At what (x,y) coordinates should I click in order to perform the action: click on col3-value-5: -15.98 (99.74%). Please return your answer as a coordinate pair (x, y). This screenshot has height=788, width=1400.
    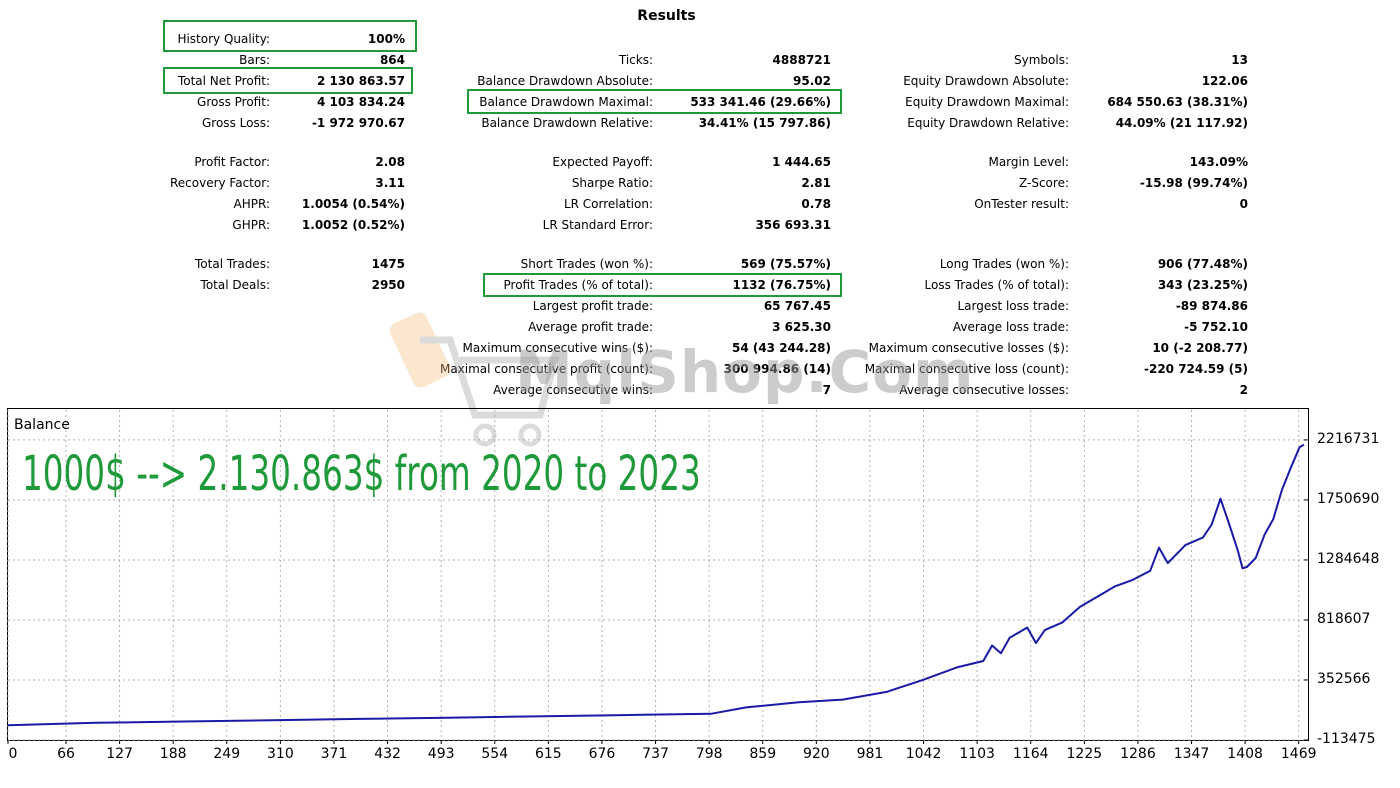
    Looking at the image, I should click on (1193, 183).